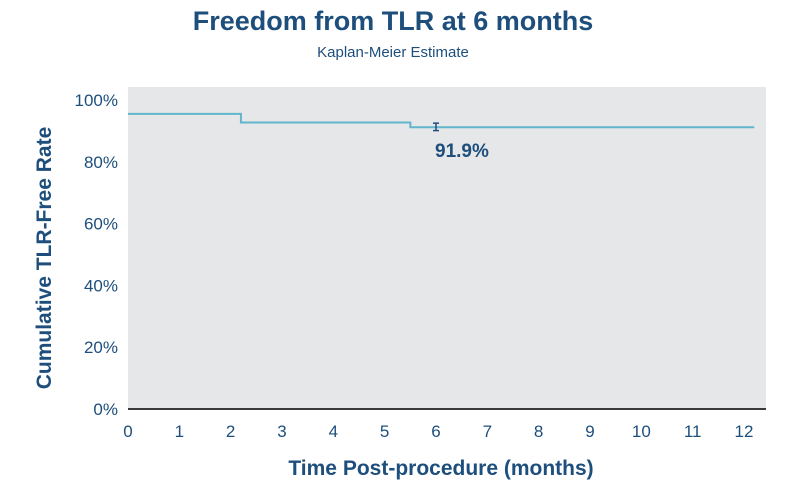  Describe the element at coordinates (693, 431) in the screenshot. I see `x-tick-label: 11` at that location.